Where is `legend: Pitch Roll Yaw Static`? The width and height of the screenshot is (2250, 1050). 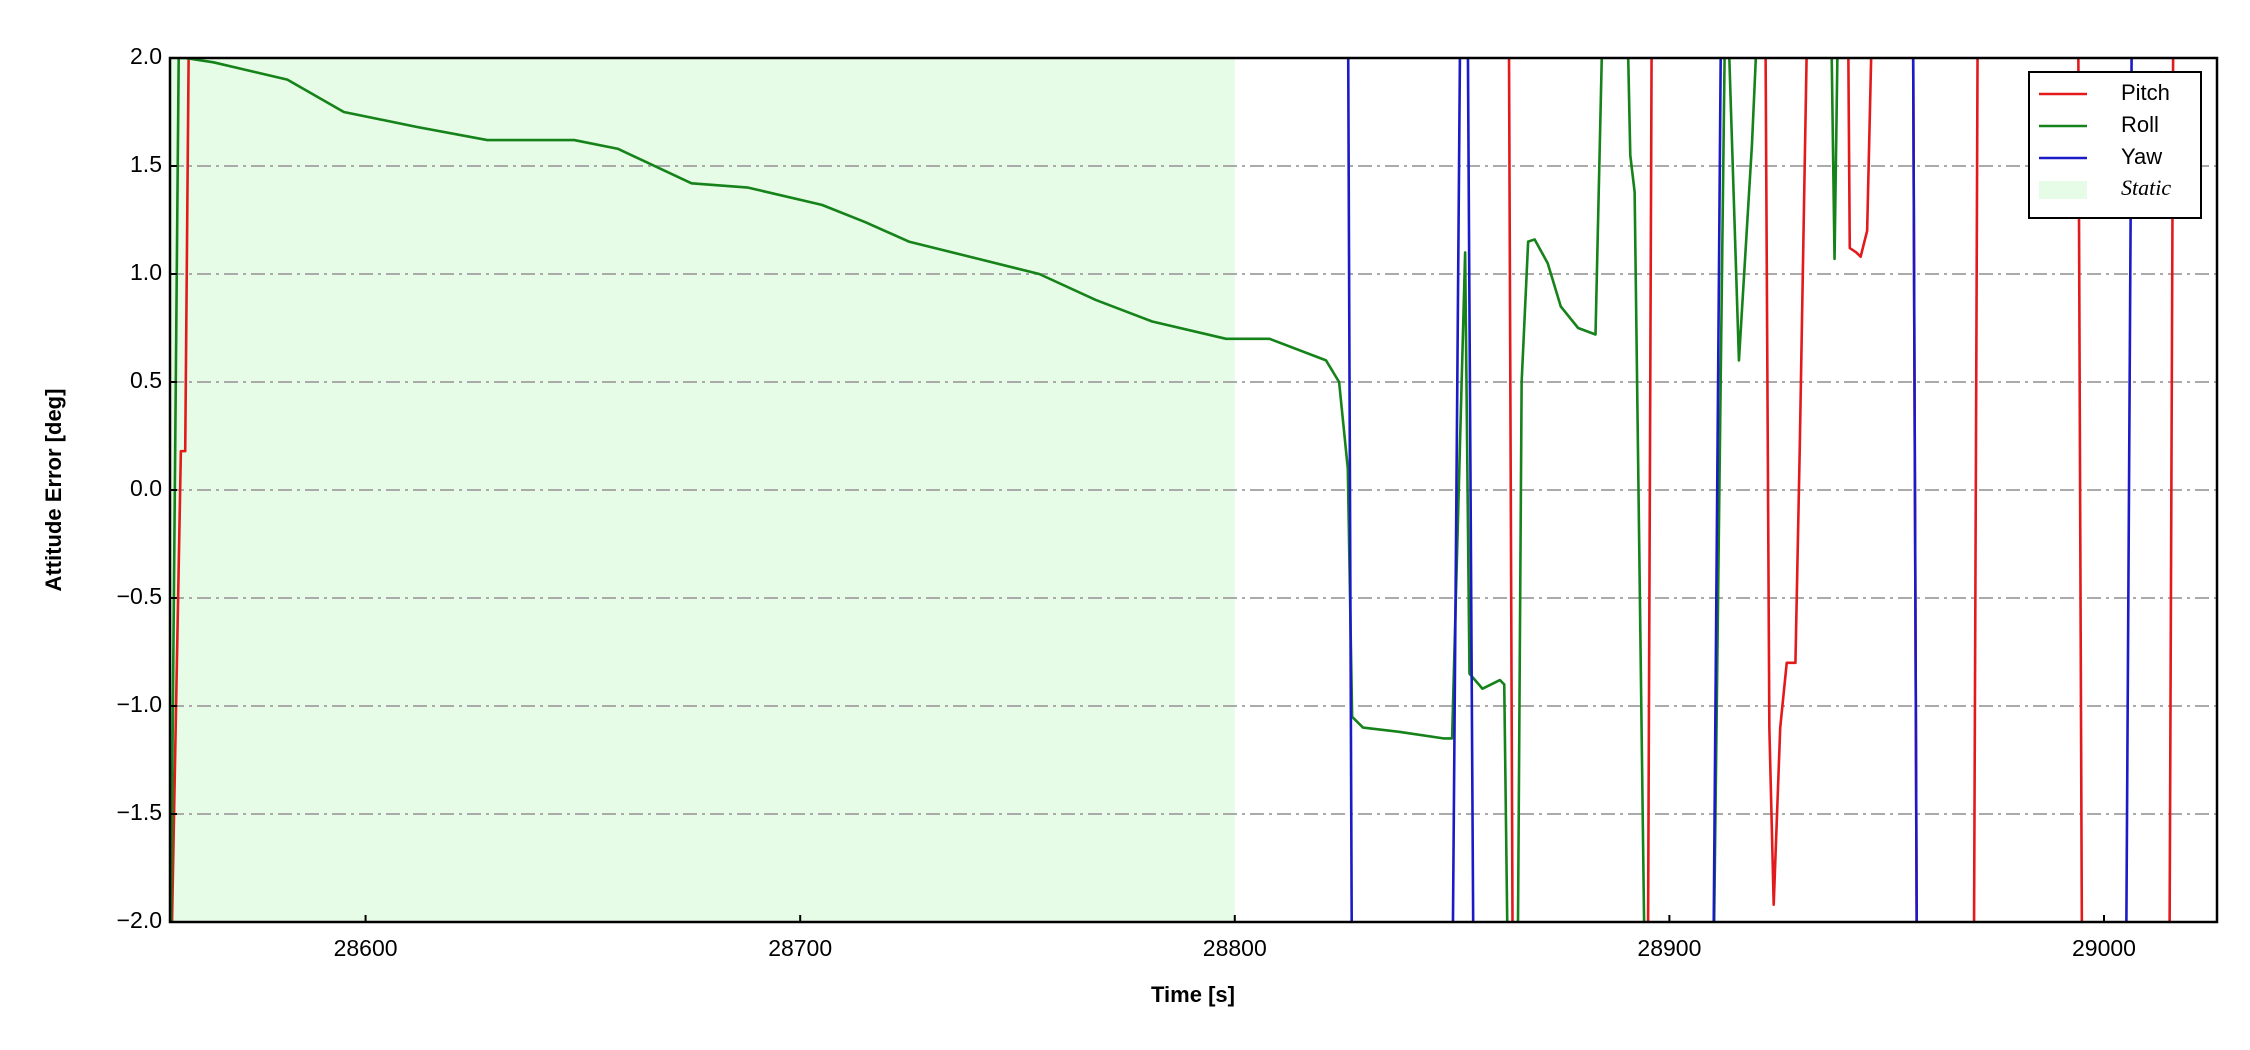 legend: Pitch Roll Yaw Static is located at coordinates (2115, 145).